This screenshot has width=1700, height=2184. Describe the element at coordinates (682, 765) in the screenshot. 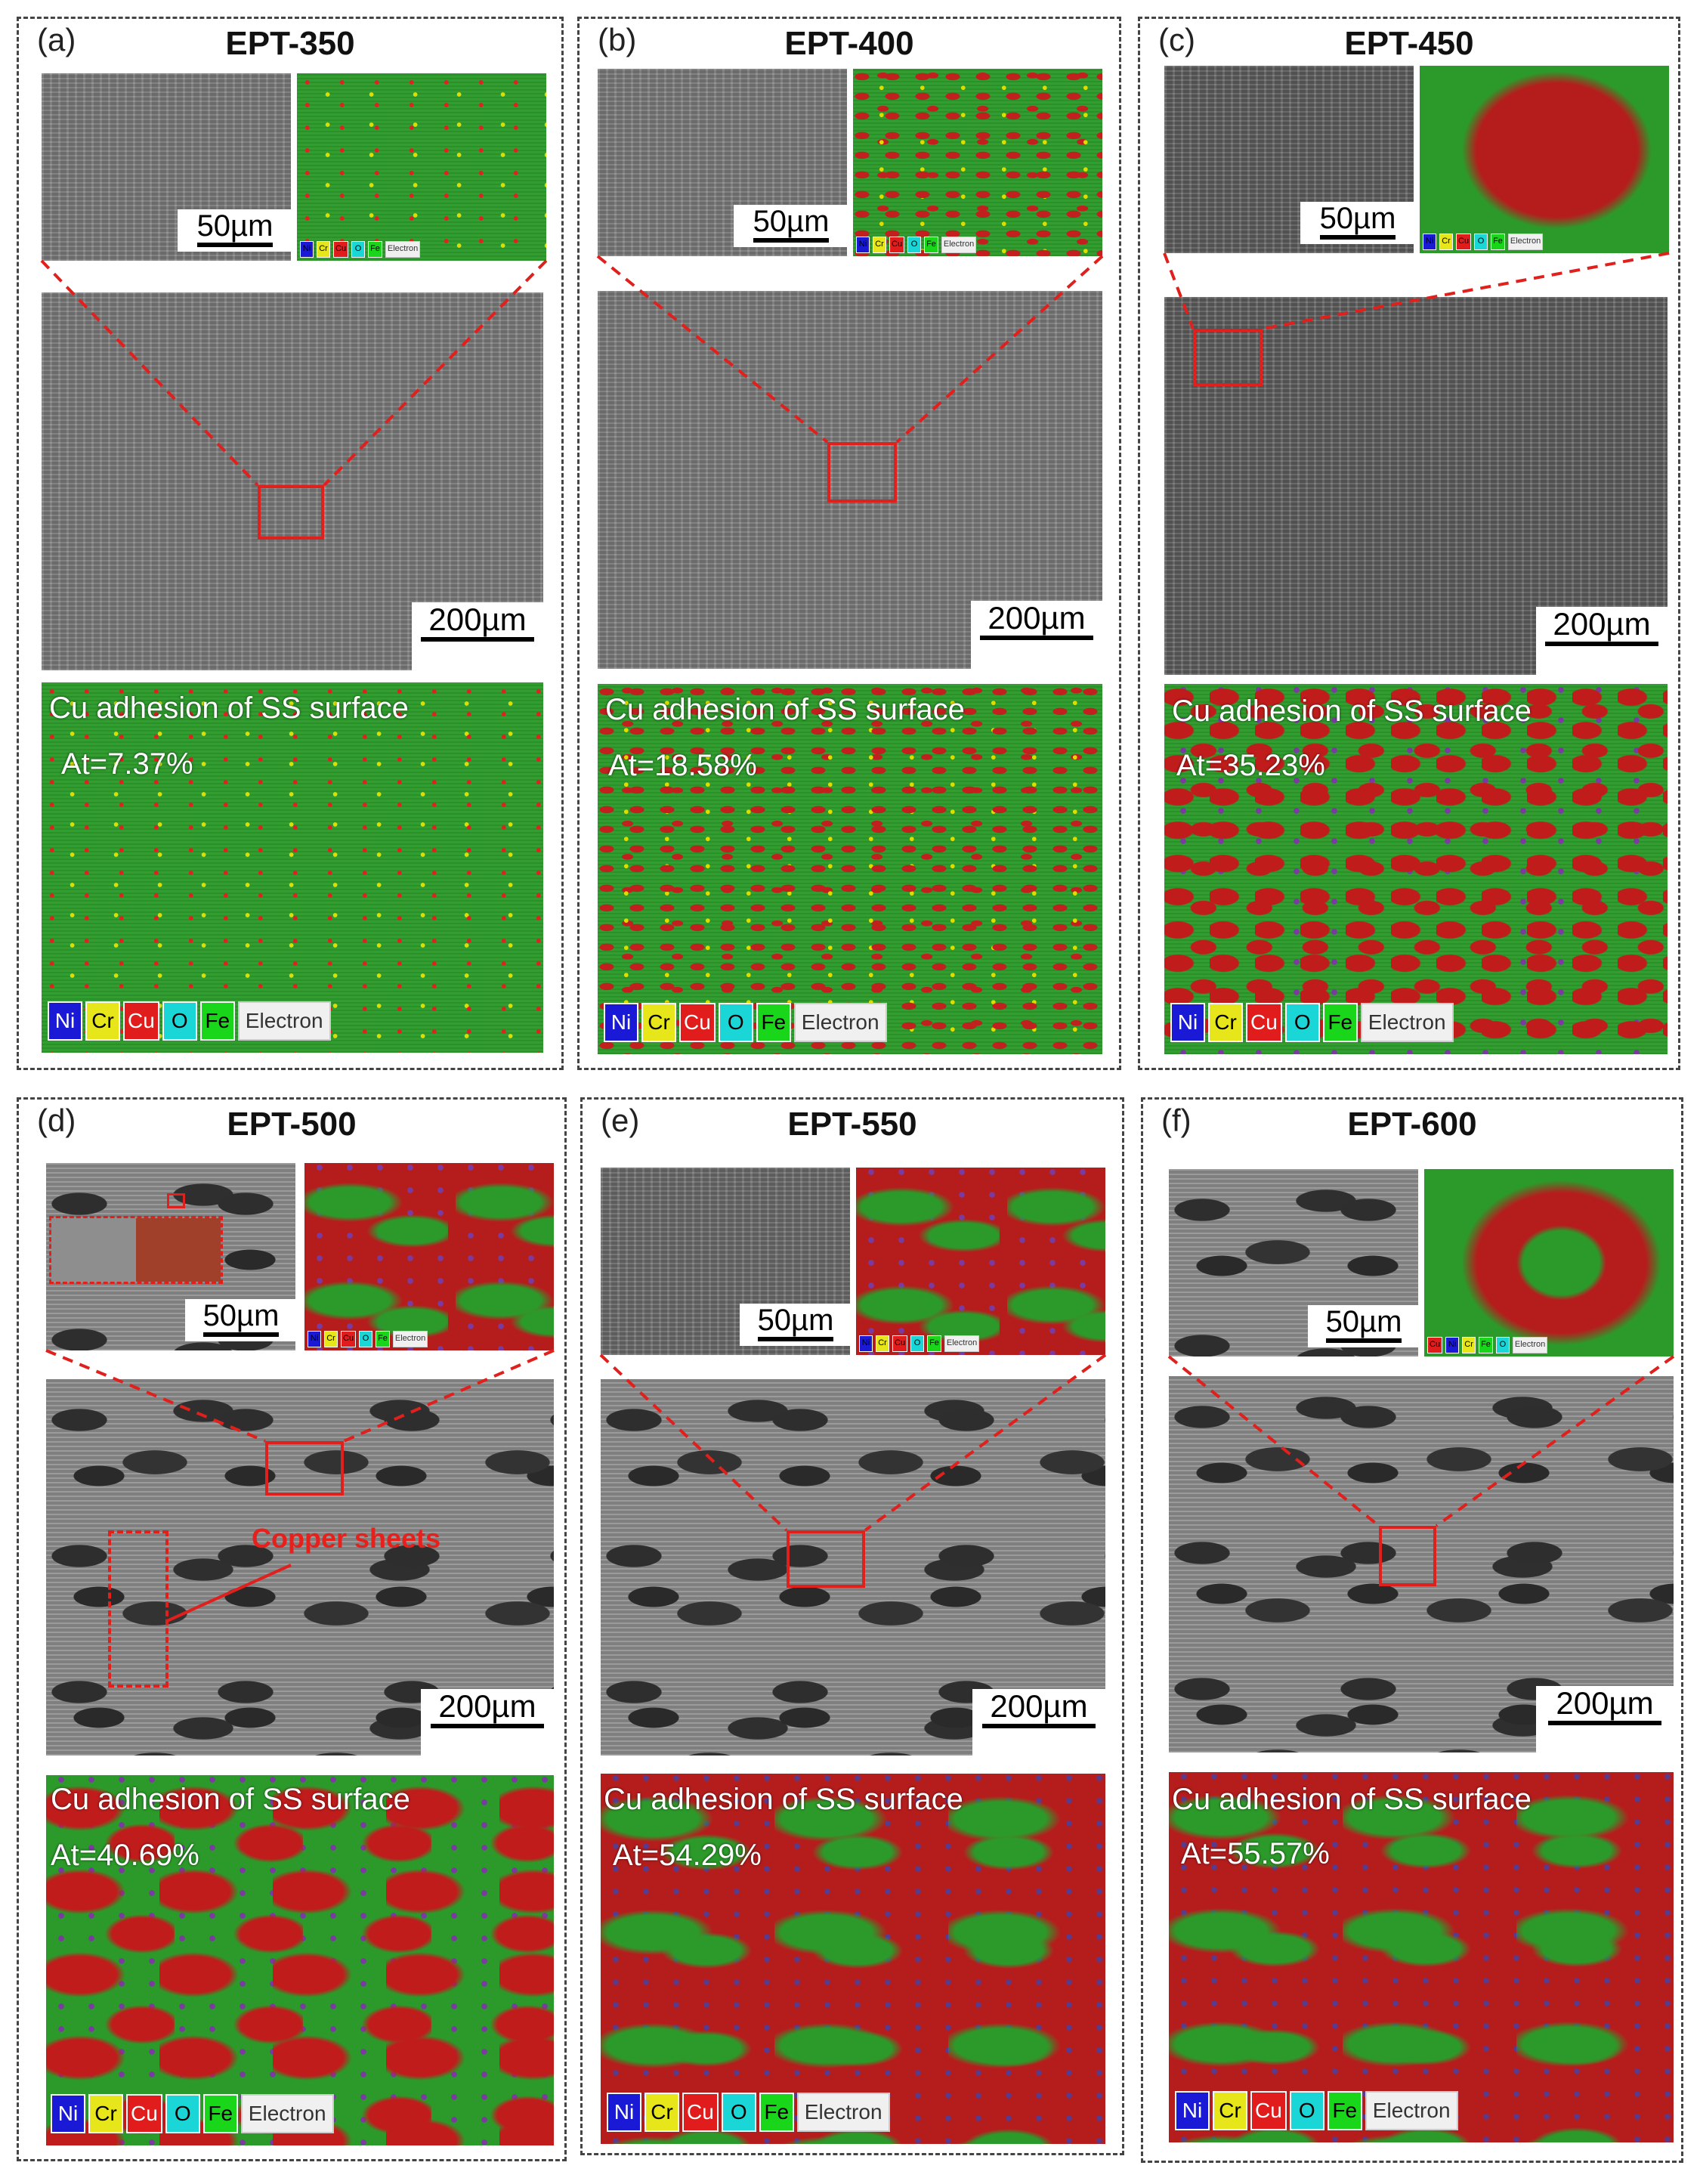

I see `cu-atomic-percent: At=18.58%` at that location.